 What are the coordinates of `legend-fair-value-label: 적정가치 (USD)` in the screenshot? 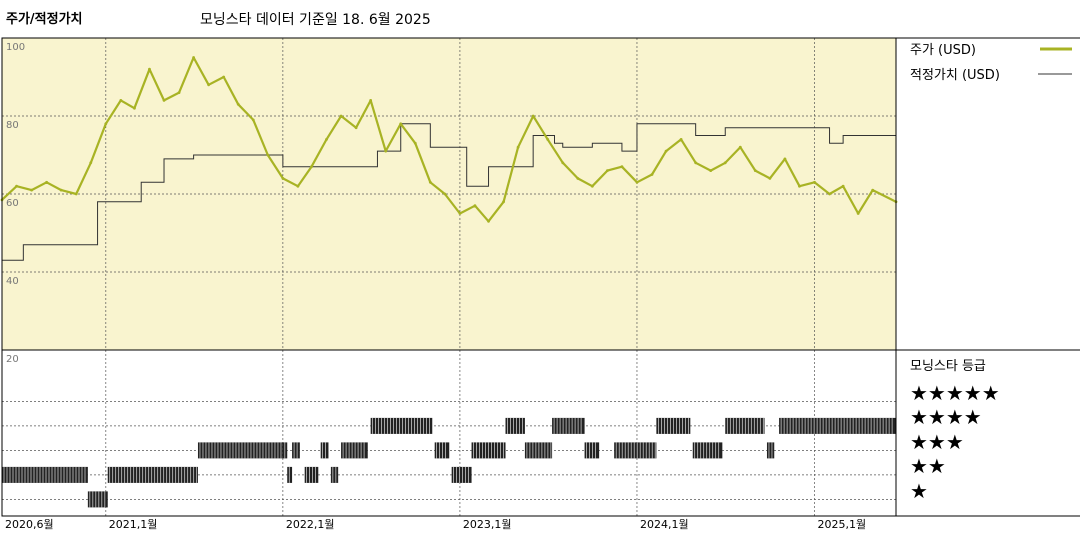 It's located at (955, 75).